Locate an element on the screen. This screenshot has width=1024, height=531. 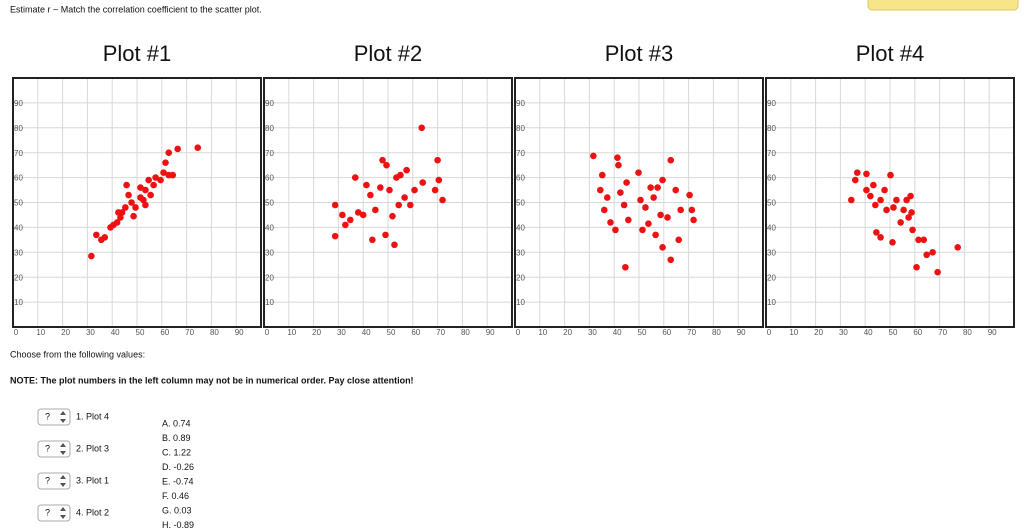
top-button is located at coordinates (943, 5).